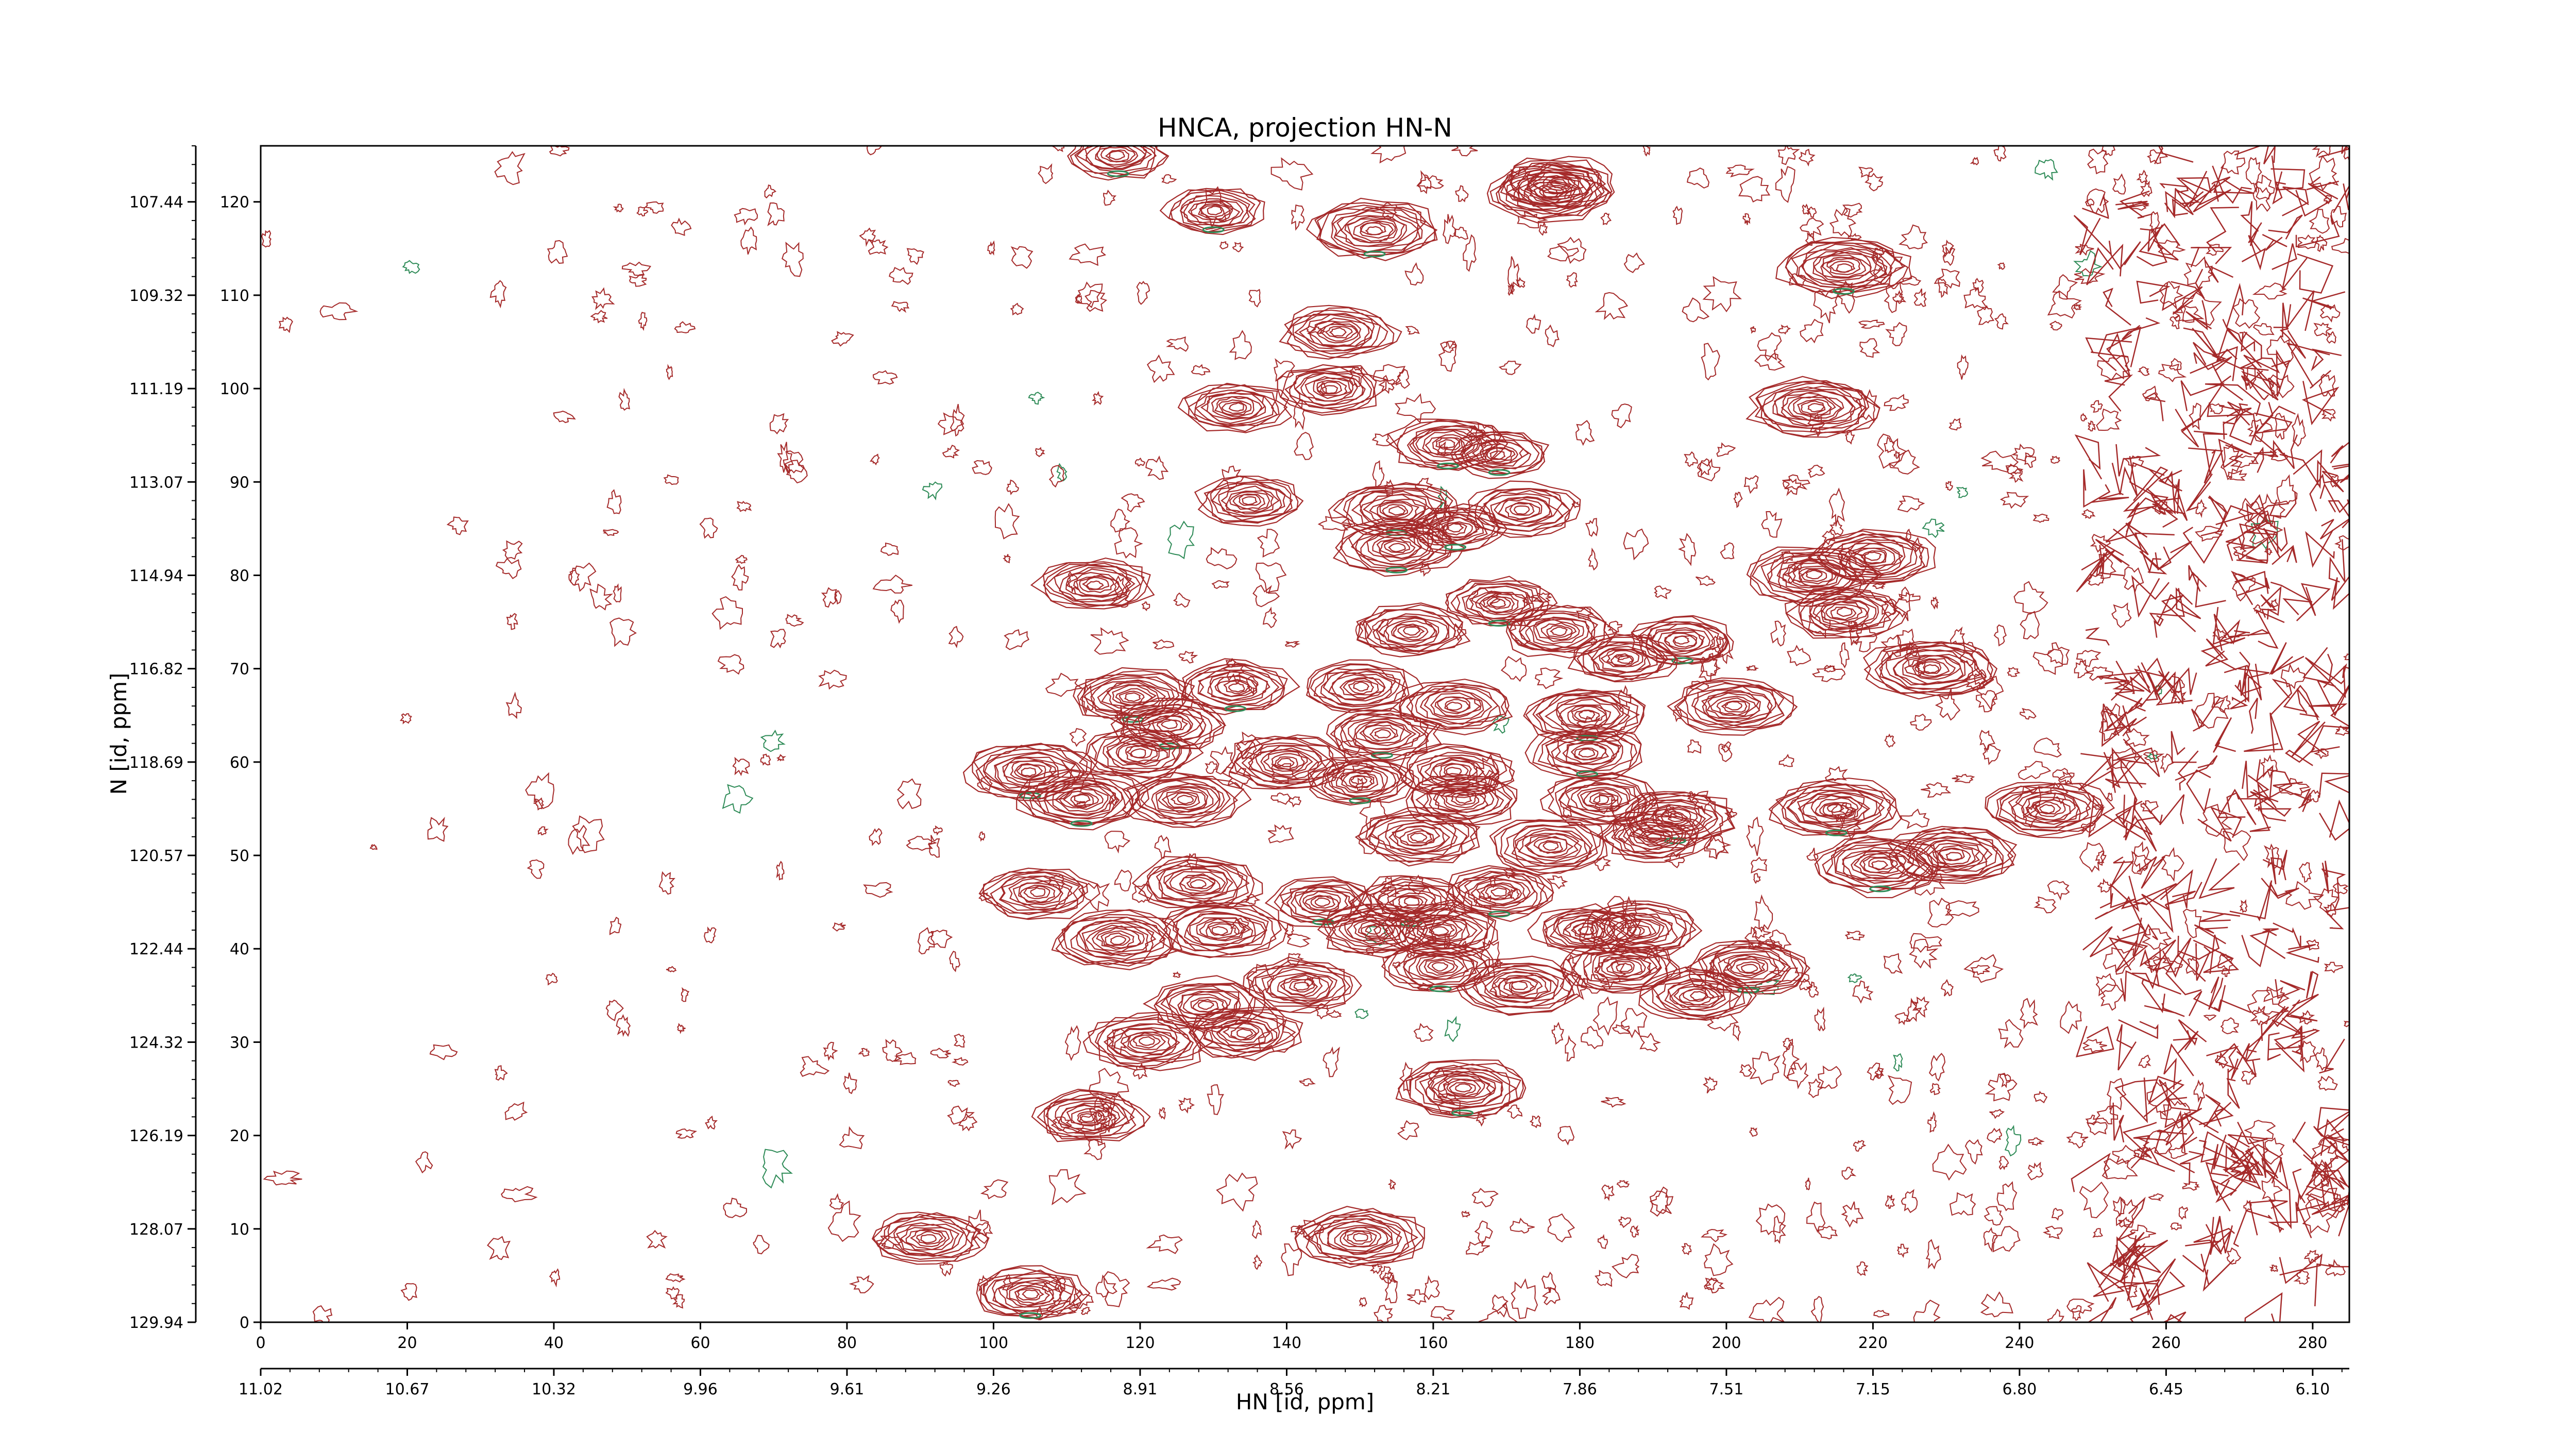 The image size is (2576, 1449). Describe the element at coordinates (239, 1230) in the screenshot. I see `y-tick-label: 10` at that location.